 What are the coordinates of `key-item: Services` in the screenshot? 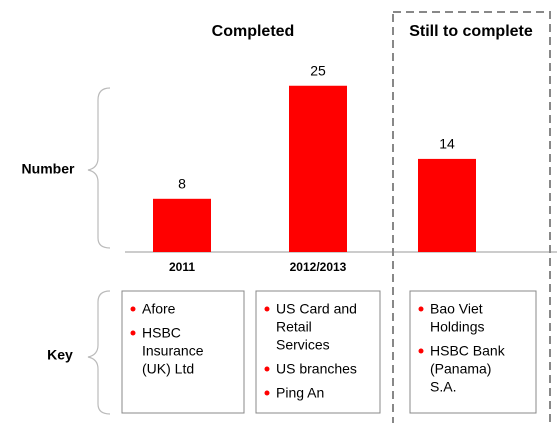 It's located at (303, 345).